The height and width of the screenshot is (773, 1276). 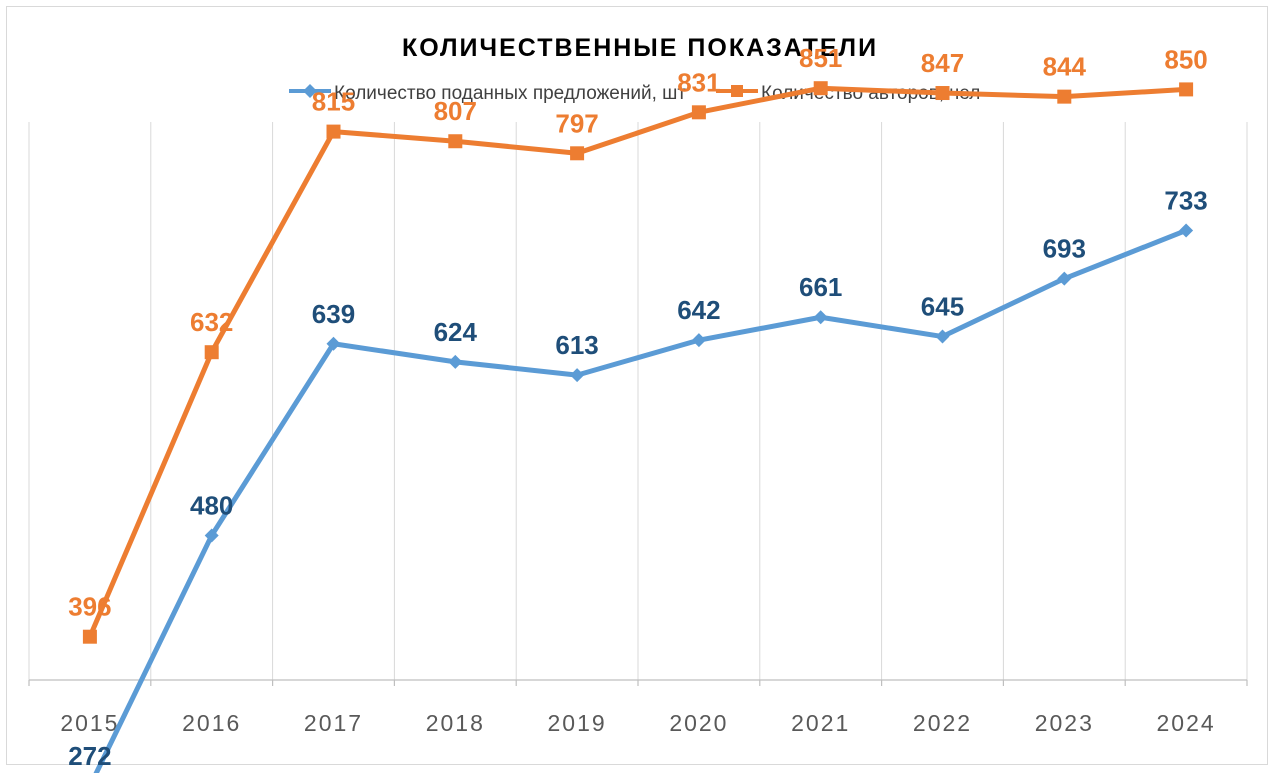 What do you see at coordinates (820, 723) in the screenshot?
I see `x-tick-label: 2021` at bounding box center [820, 723].